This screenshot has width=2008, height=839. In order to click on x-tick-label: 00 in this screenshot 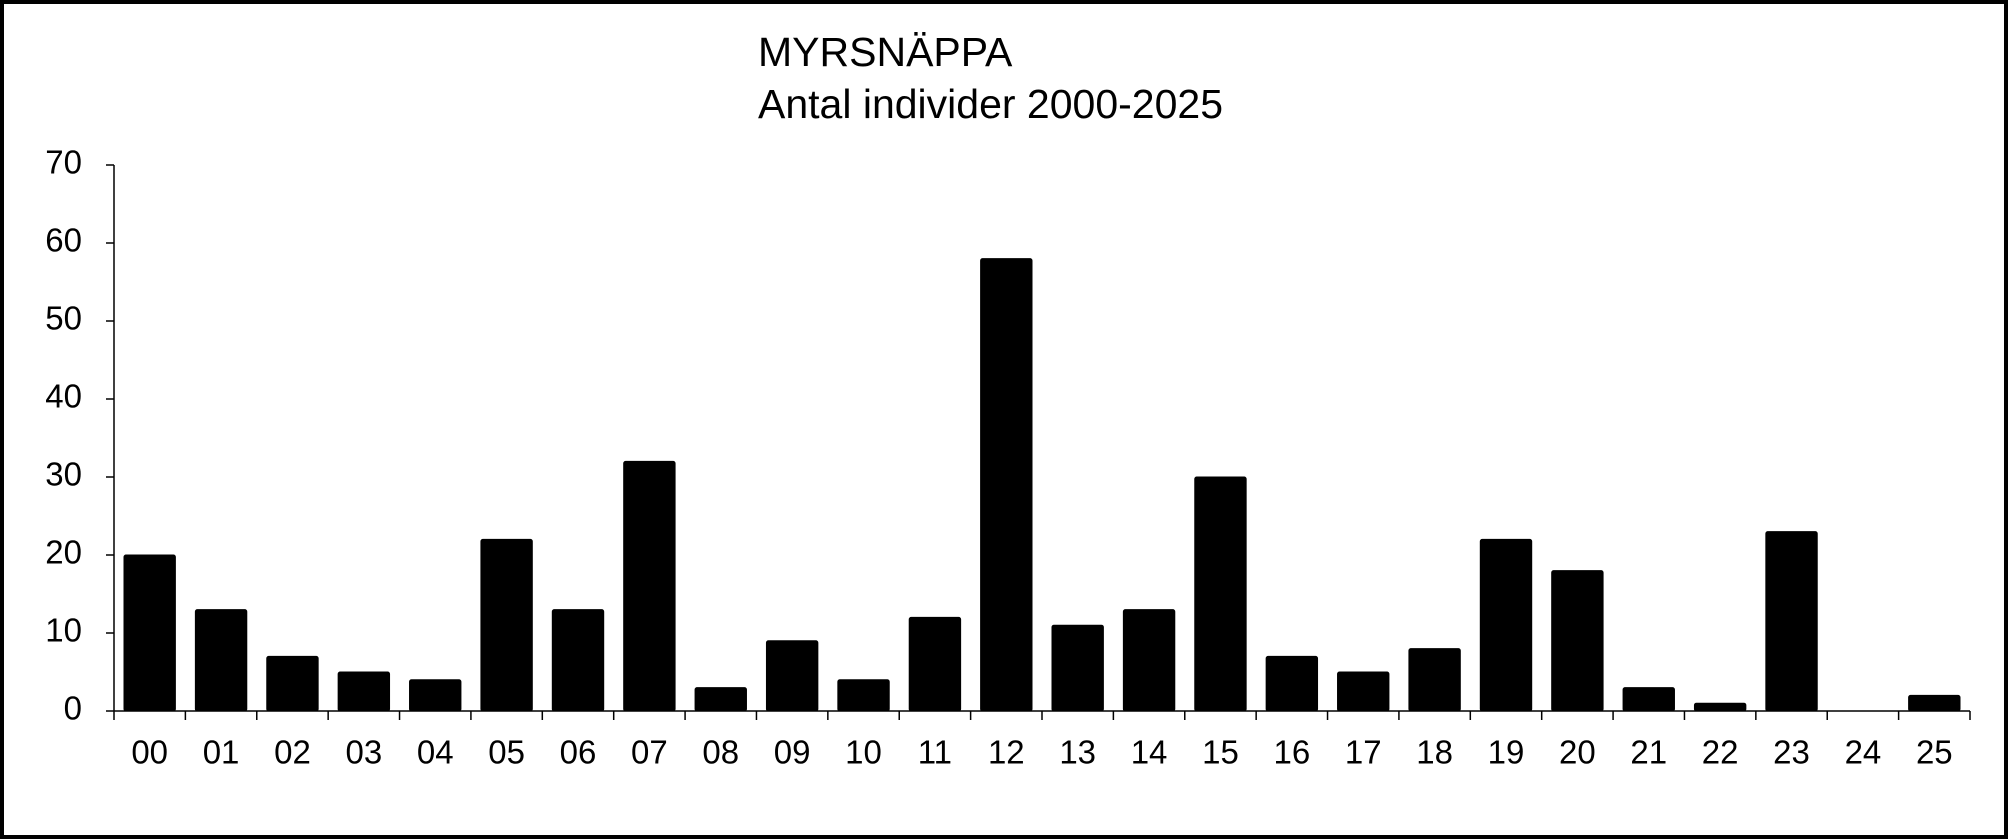, I will do `click(149, 752)`.